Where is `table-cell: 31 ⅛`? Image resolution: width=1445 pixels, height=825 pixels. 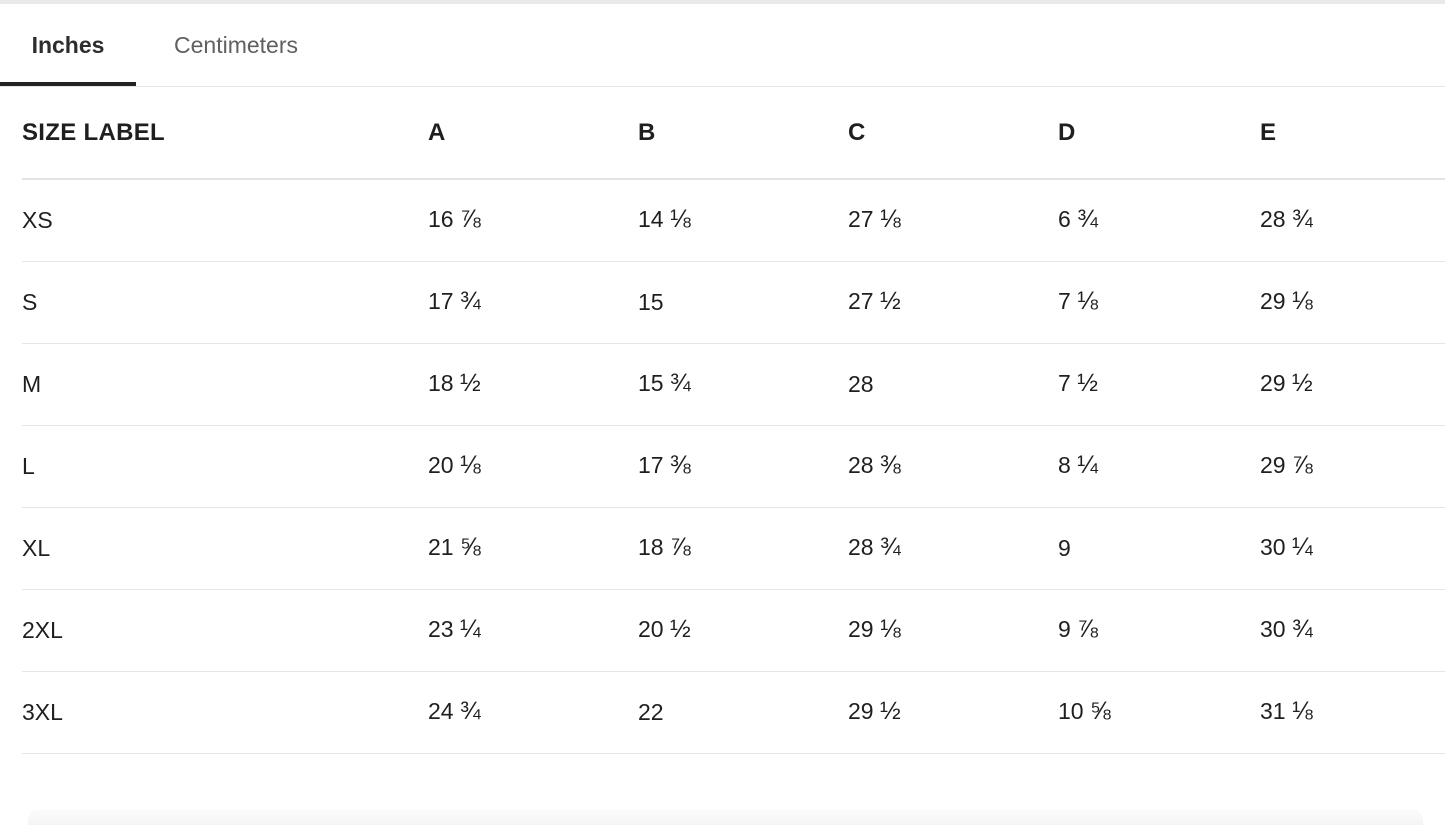 table-cell: 31 ⅛ is located at coordinates (1286, 711).